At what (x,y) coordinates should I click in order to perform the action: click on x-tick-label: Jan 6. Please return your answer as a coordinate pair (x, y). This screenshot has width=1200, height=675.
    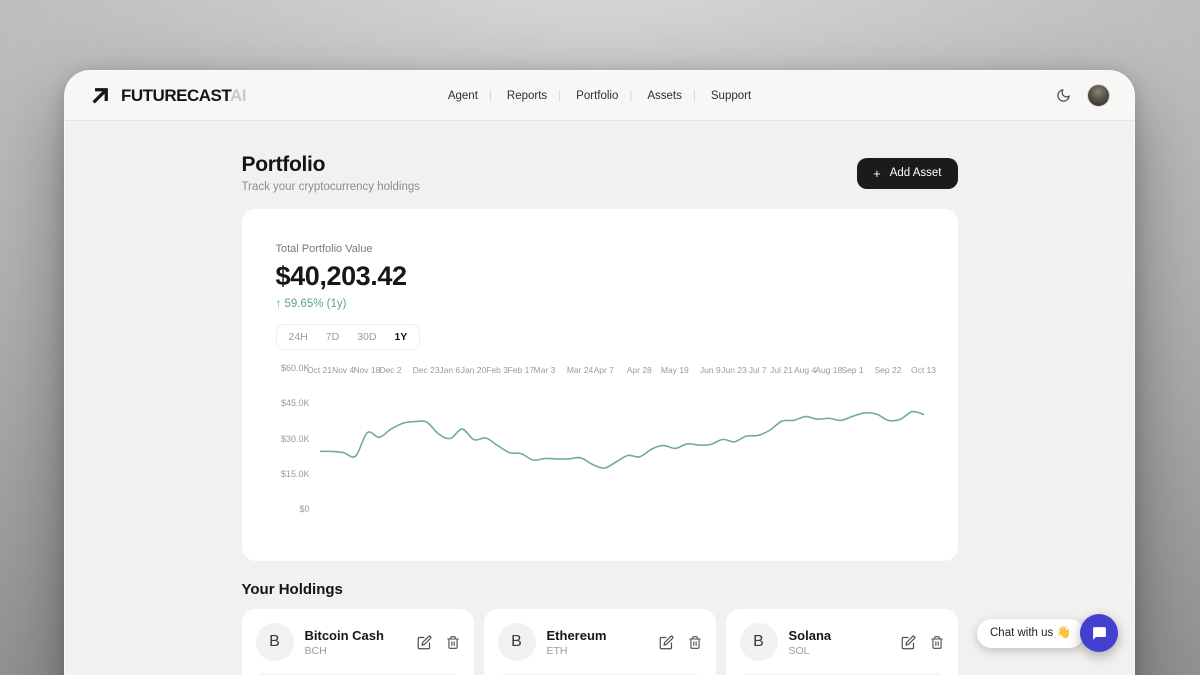
    Looking at the image, I should click on (450, 370).